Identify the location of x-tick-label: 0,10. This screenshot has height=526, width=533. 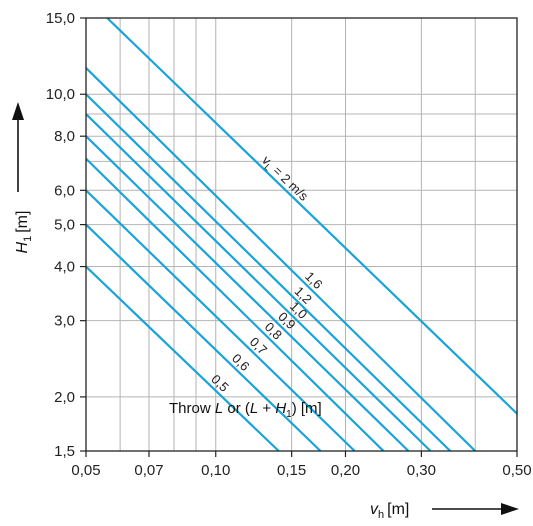
(215, 470).